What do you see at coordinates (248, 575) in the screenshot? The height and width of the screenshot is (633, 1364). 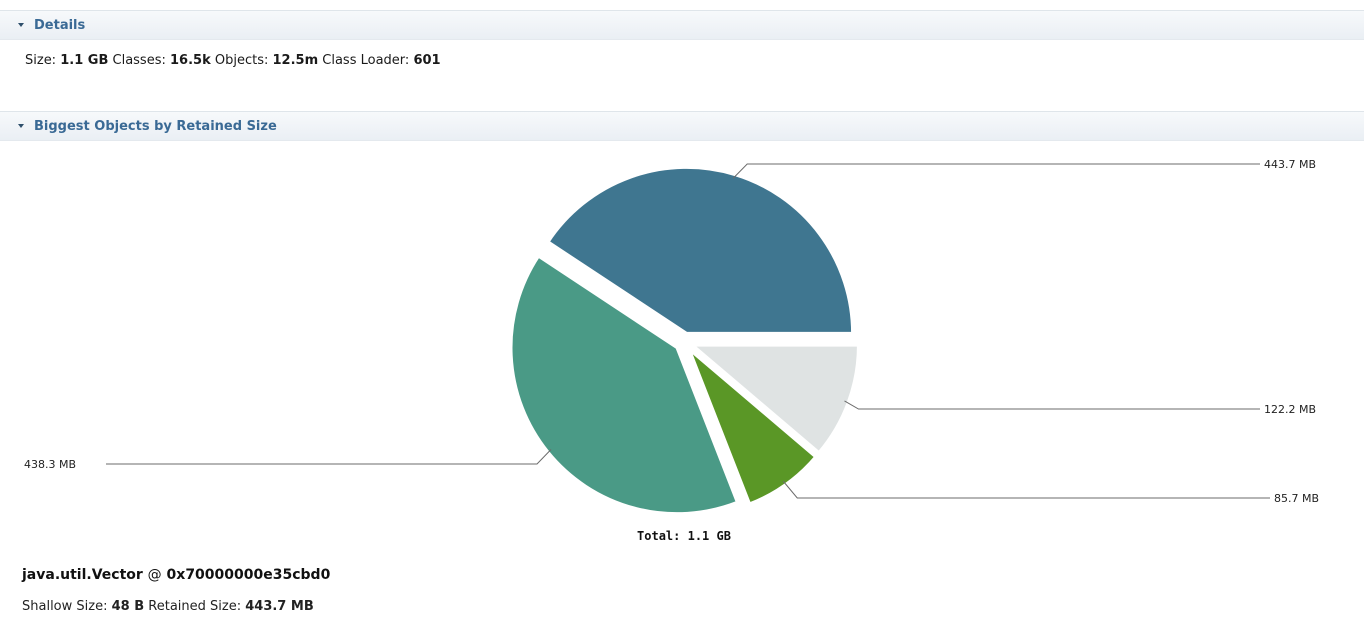 I see `selected-object-address: 0x70000000e35cbd0` at bounding box center [248, 575].